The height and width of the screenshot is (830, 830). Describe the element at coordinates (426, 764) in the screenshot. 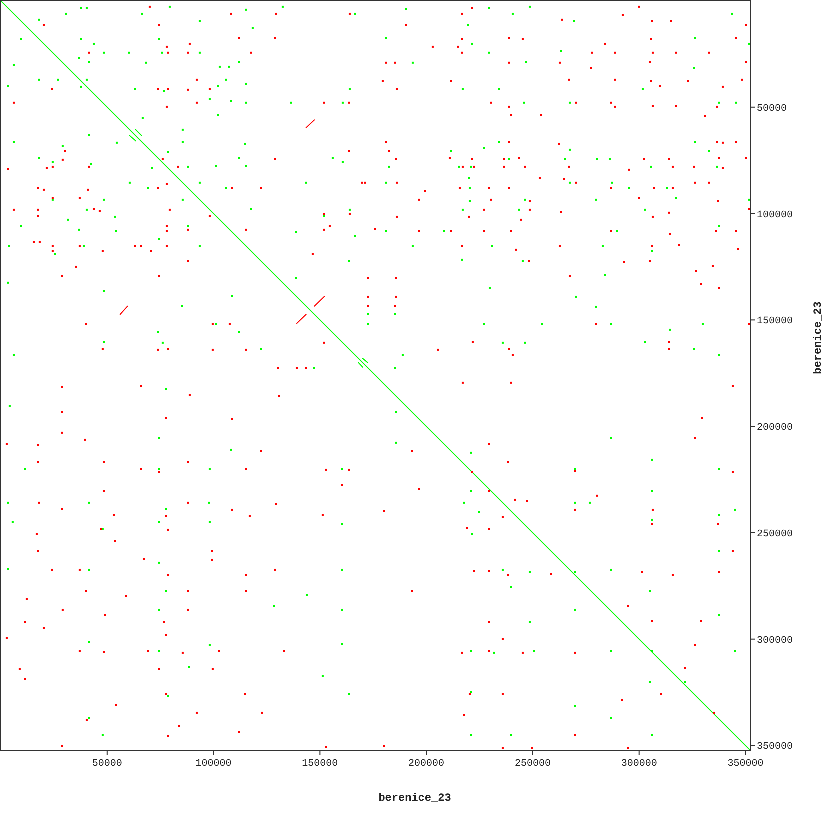

I see `x-tick-label: 200000` at that location.